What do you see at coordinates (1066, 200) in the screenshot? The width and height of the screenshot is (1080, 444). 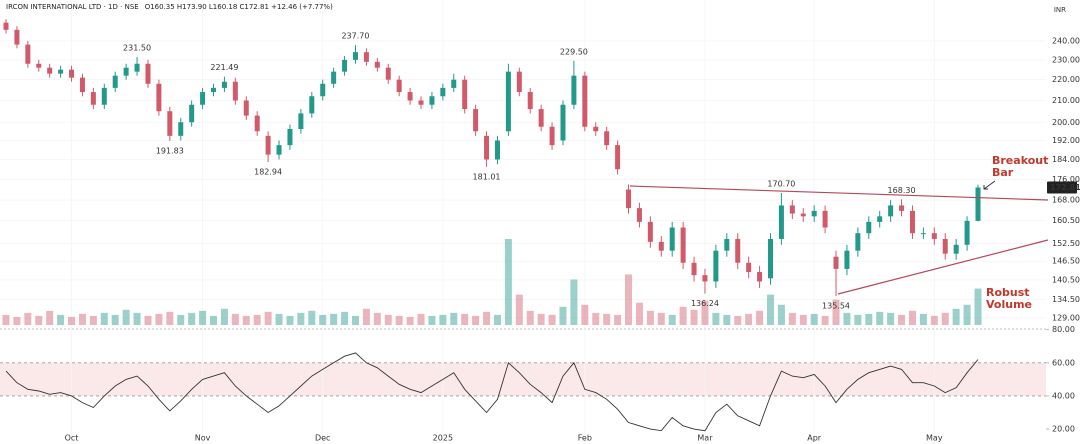 I see `y-tick-label: 168.00` at bounding box center [1066, 200].